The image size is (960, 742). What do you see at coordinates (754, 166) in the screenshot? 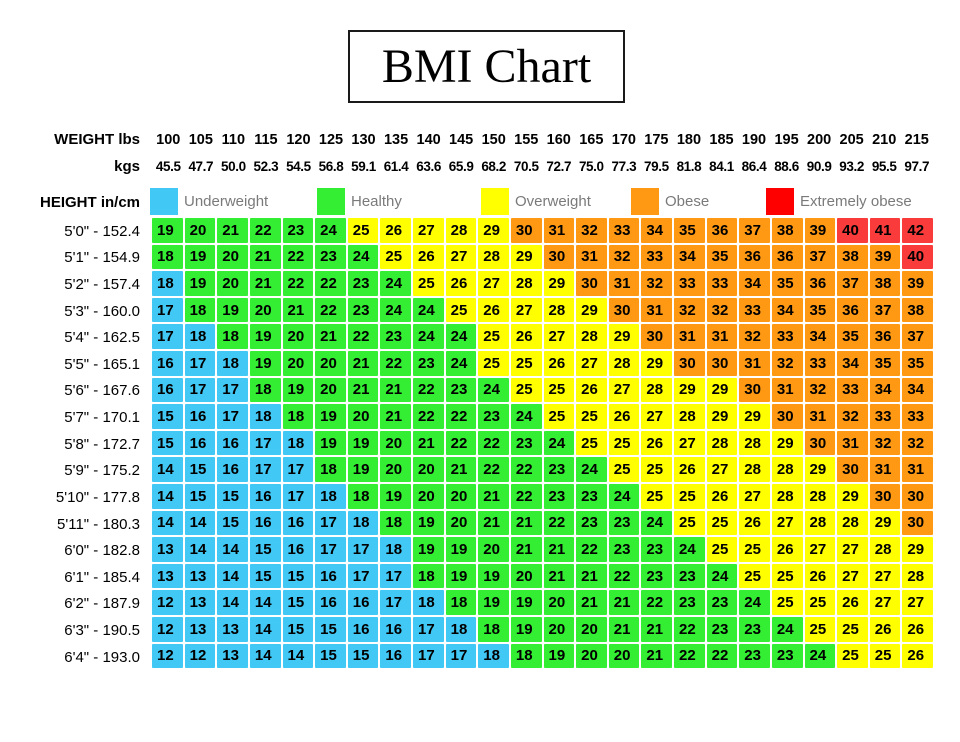
I see `weight-kgs-value: 86.4` at bounding box center [754, 166].